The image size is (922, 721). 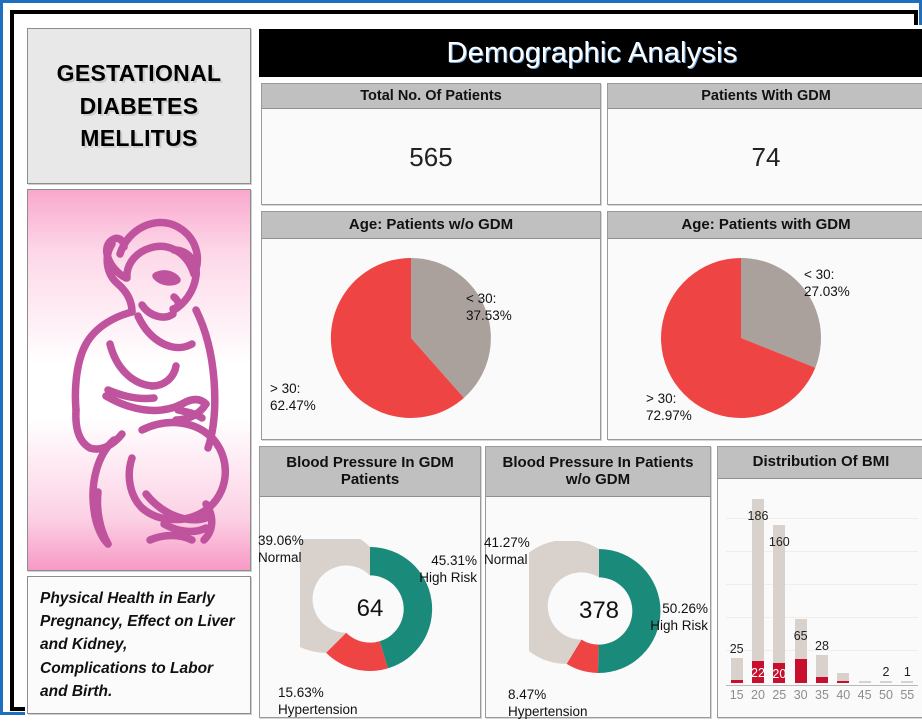 I want to click on bmi-bar-total: 2, so click(x=886, y=674).